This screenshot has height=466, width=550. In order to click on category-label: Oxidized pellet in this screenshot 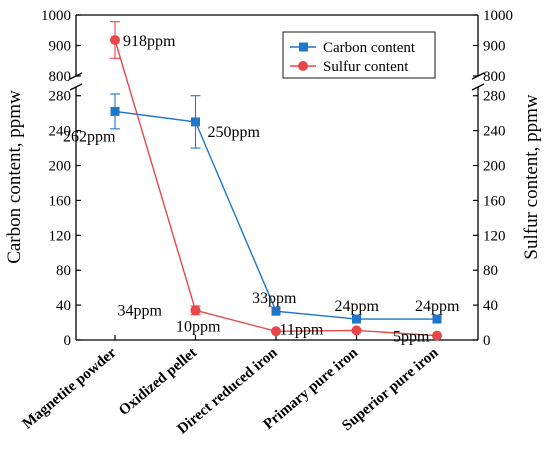, I will do `click(158, 382)`.